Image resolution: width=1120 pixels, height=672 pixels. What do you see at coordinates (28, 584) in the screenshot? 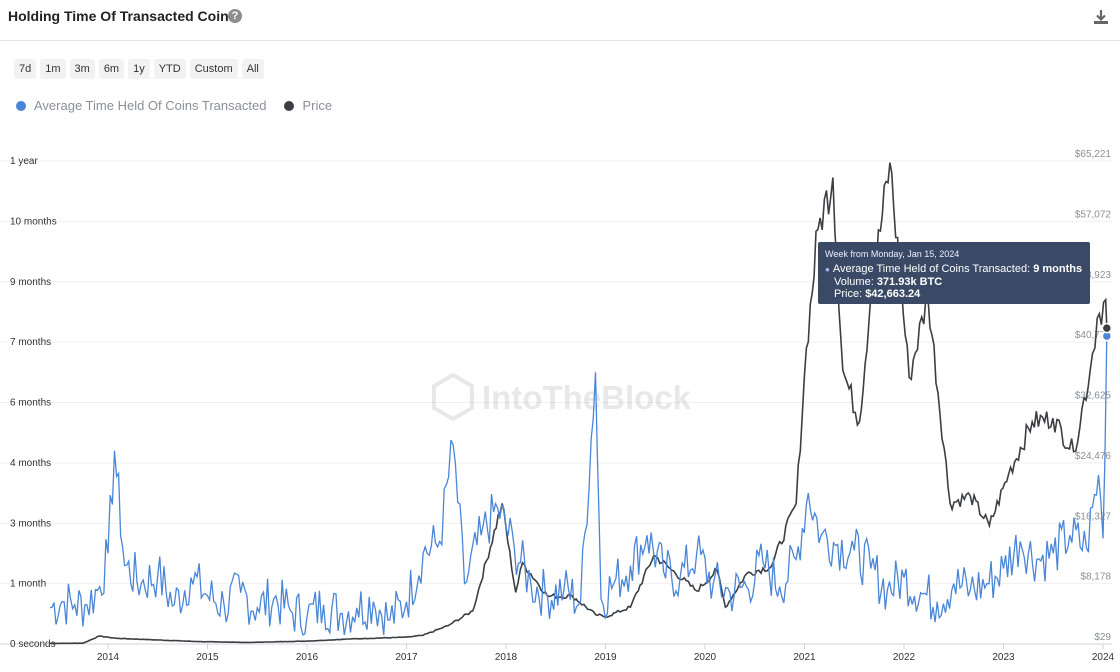
I see `left-axis-tick-label: 1 month` at bounding box center [28, 584].